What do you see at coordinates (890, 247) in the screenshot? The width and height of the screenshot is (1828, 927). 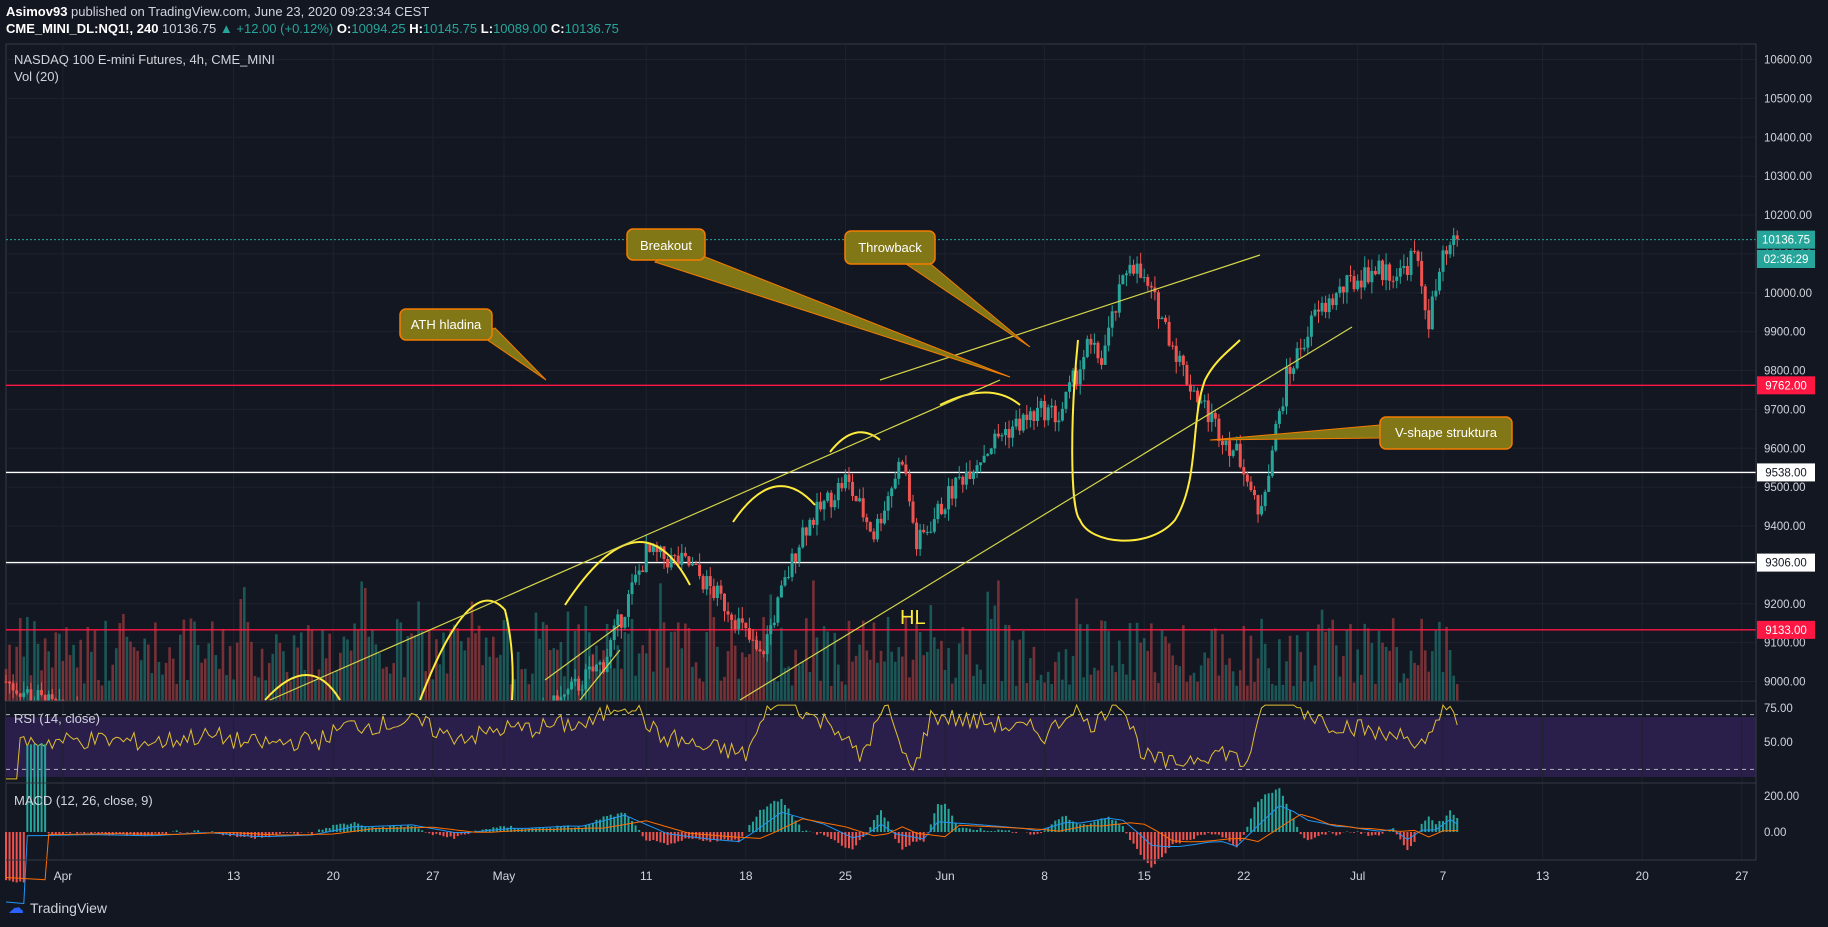 I see `callout-throwback: Throwback` at bounding box center [890, 247].